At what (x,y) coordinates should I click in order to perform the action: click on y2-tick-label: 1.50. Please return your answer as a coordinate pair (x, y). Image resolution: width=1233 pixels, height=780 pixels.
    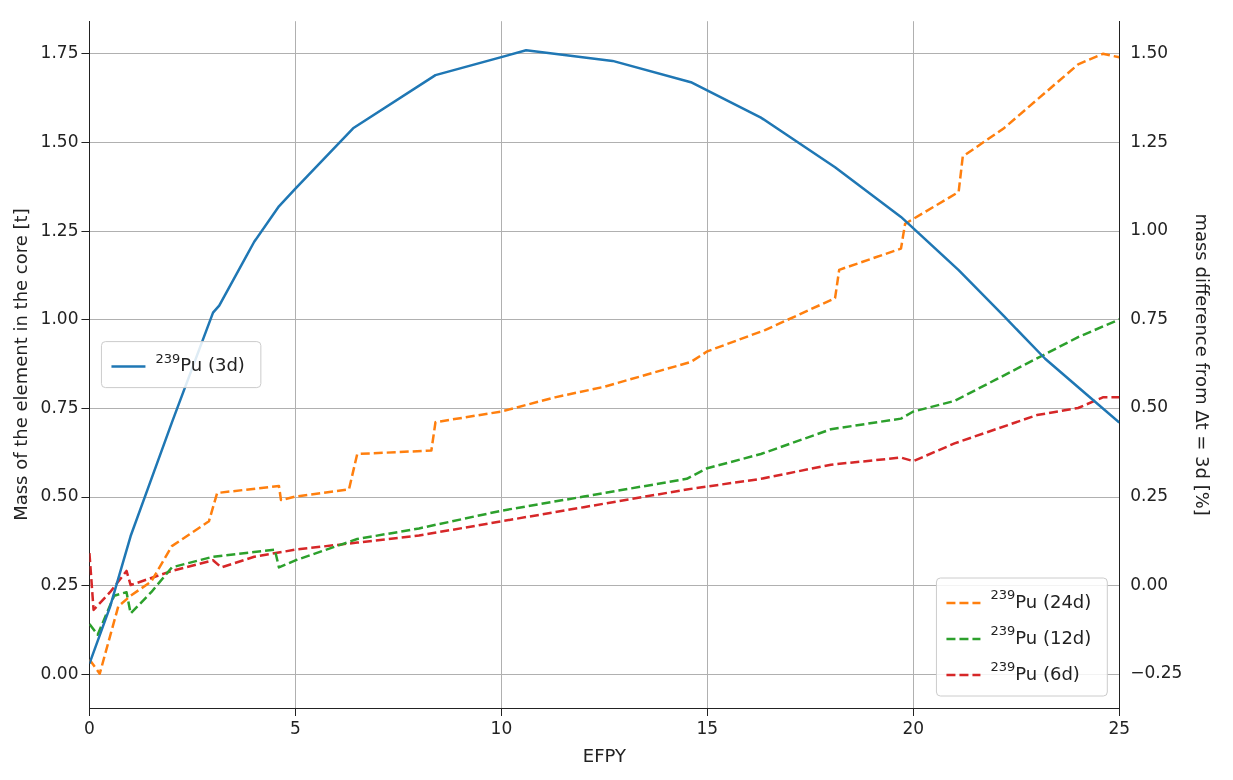
    Looking at the image, I should click on (1149, 52).